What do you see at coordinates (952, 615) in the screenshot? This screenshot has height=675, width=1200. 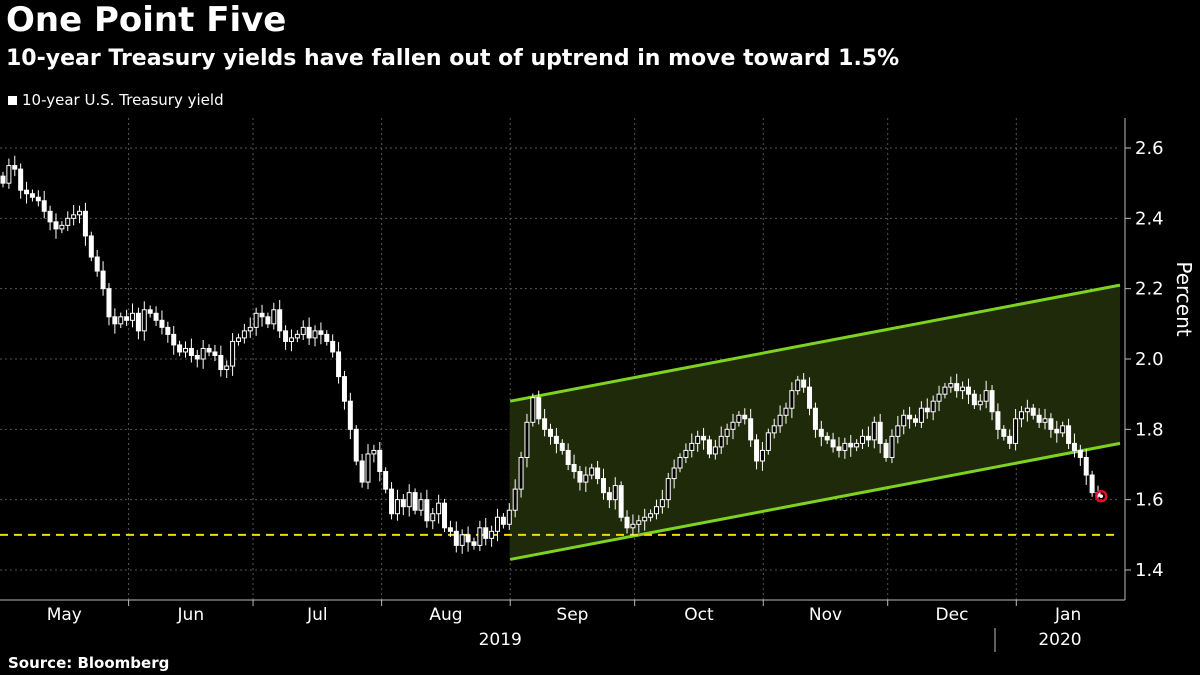 I see `x-month-label: Dec` at bounding box center [952, 615].